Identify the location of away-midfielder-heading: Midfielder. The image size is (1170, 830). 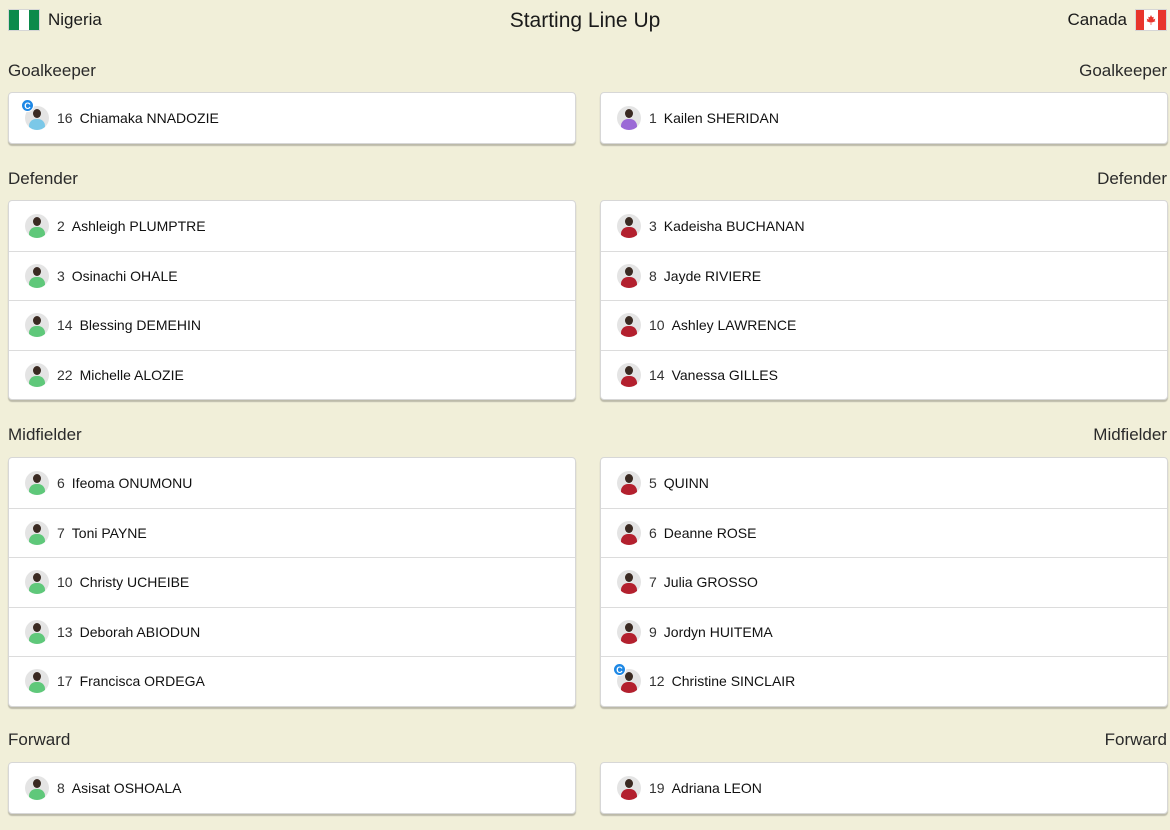
(1130, 434).